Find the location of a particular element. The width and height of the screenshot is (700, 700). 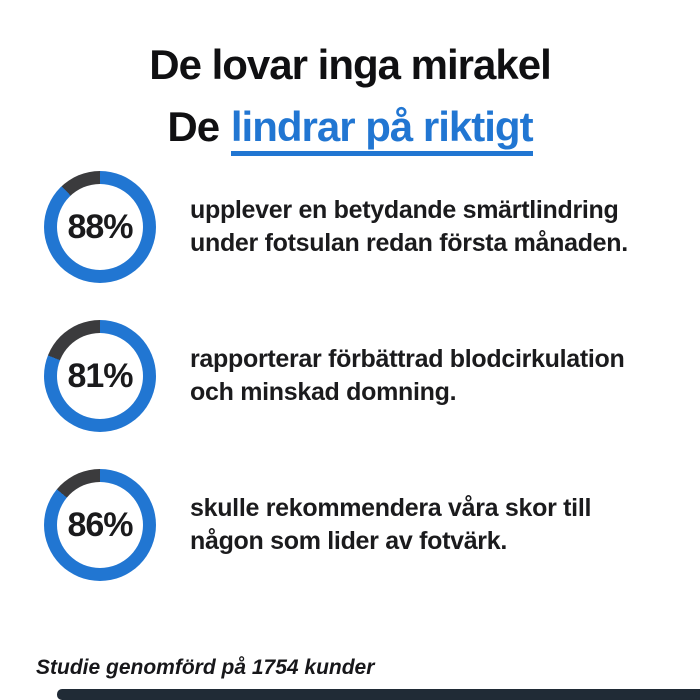

page-title-line1: De lovar inga mirakel is located at coordinates (350, 64).